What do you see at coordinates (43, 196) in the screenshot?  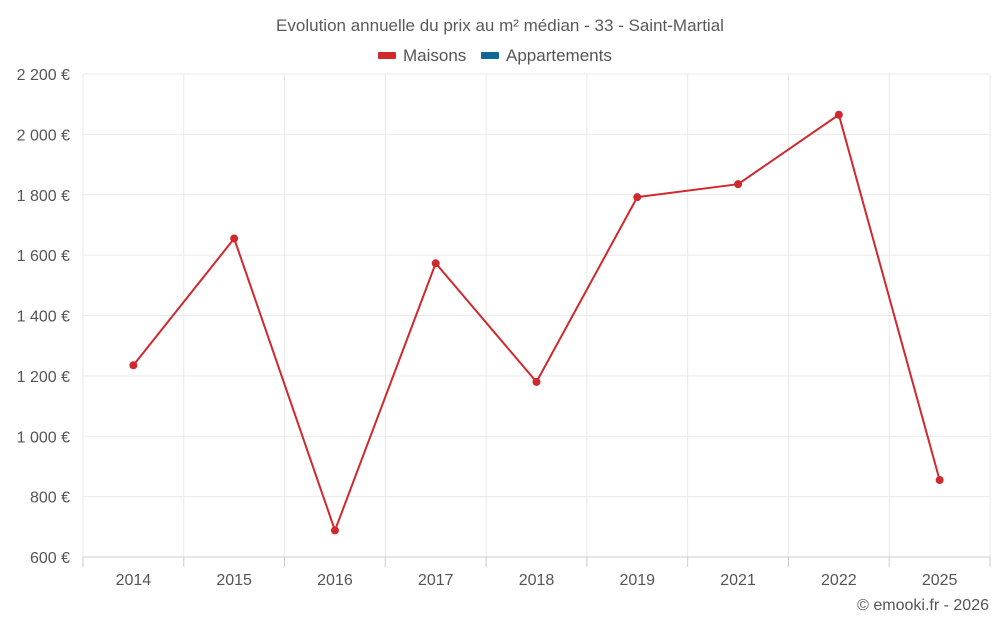 I see `y-tick-label: 1 800 €` at bounding box center [43, 196].